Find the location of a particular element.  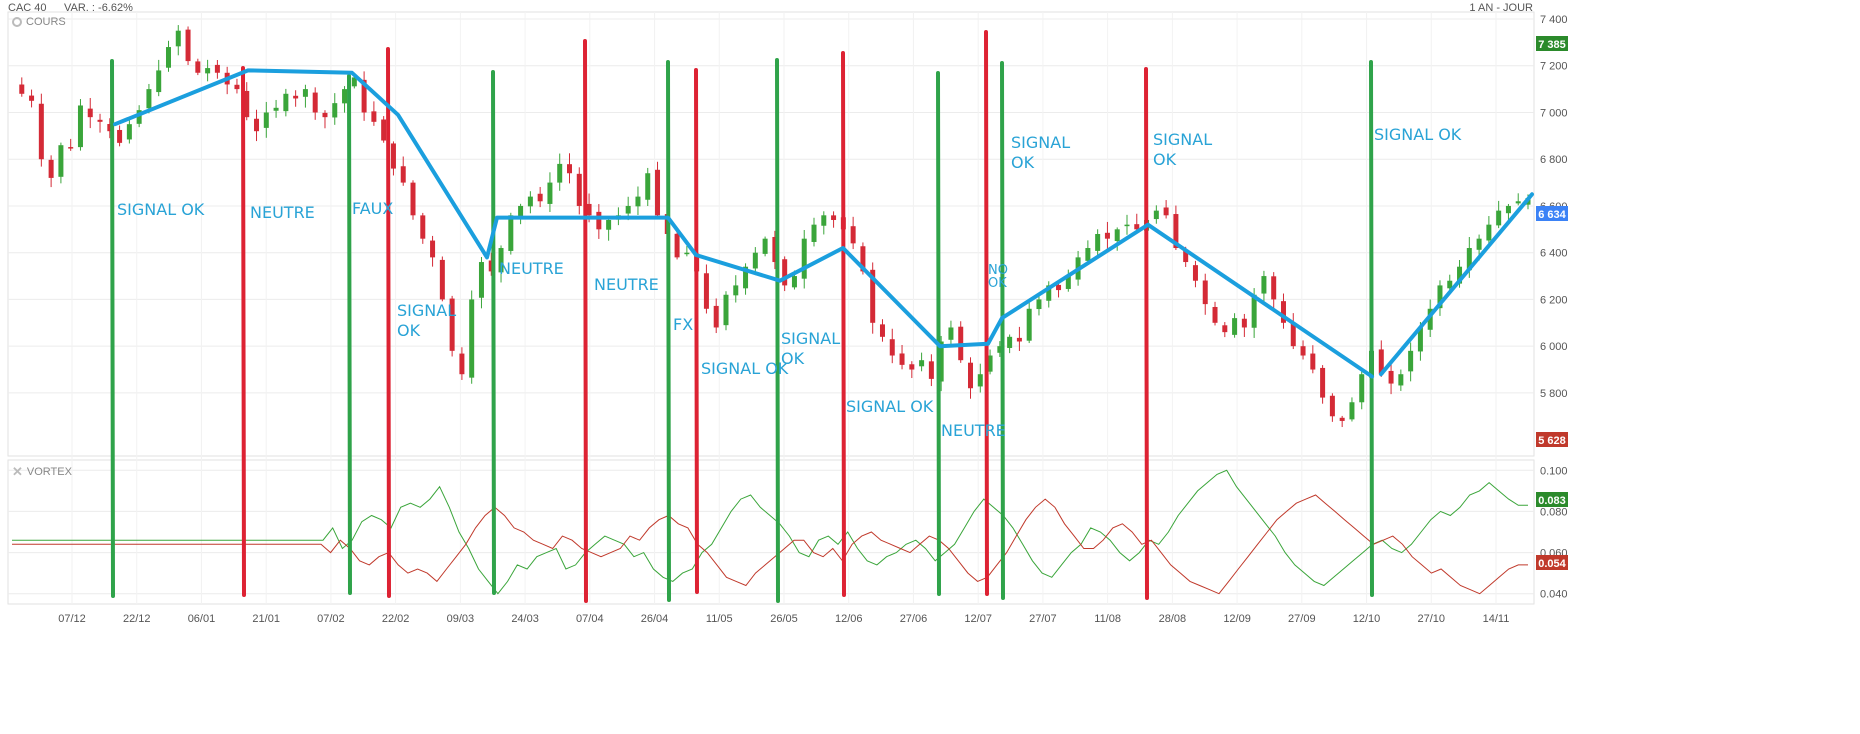

annotation-label: NO OK is located at coordinates (998, 277).